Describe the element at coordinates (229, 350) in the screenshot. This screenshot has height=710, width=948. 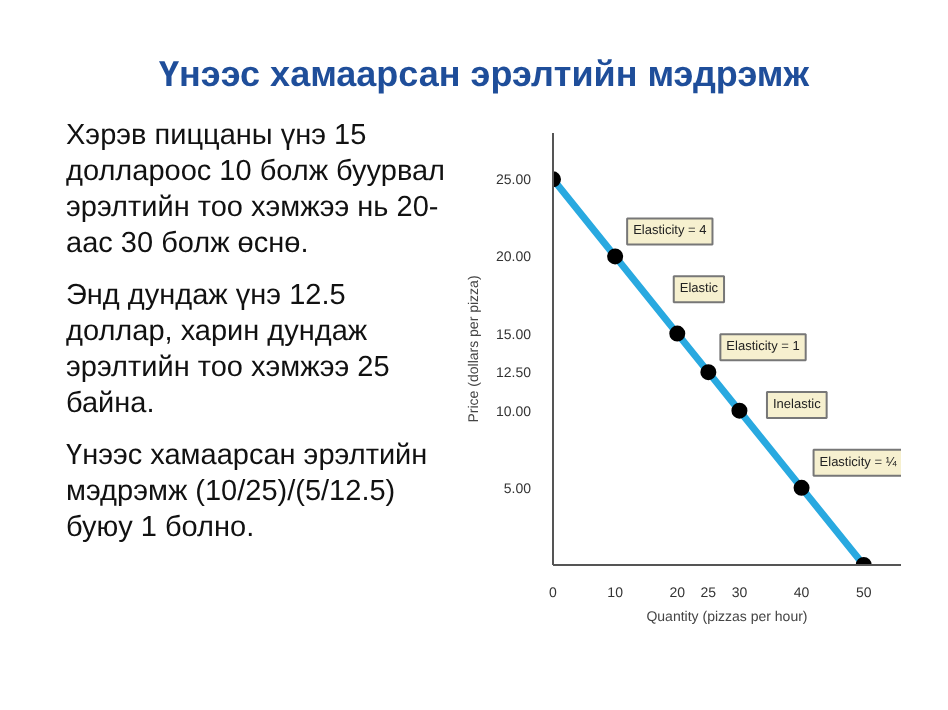
I see `text: Энд дундаж үнэ 12.5 доллар, харин дундаж эрэлтийн тоо хэмжээ 25 байна.` at that location.